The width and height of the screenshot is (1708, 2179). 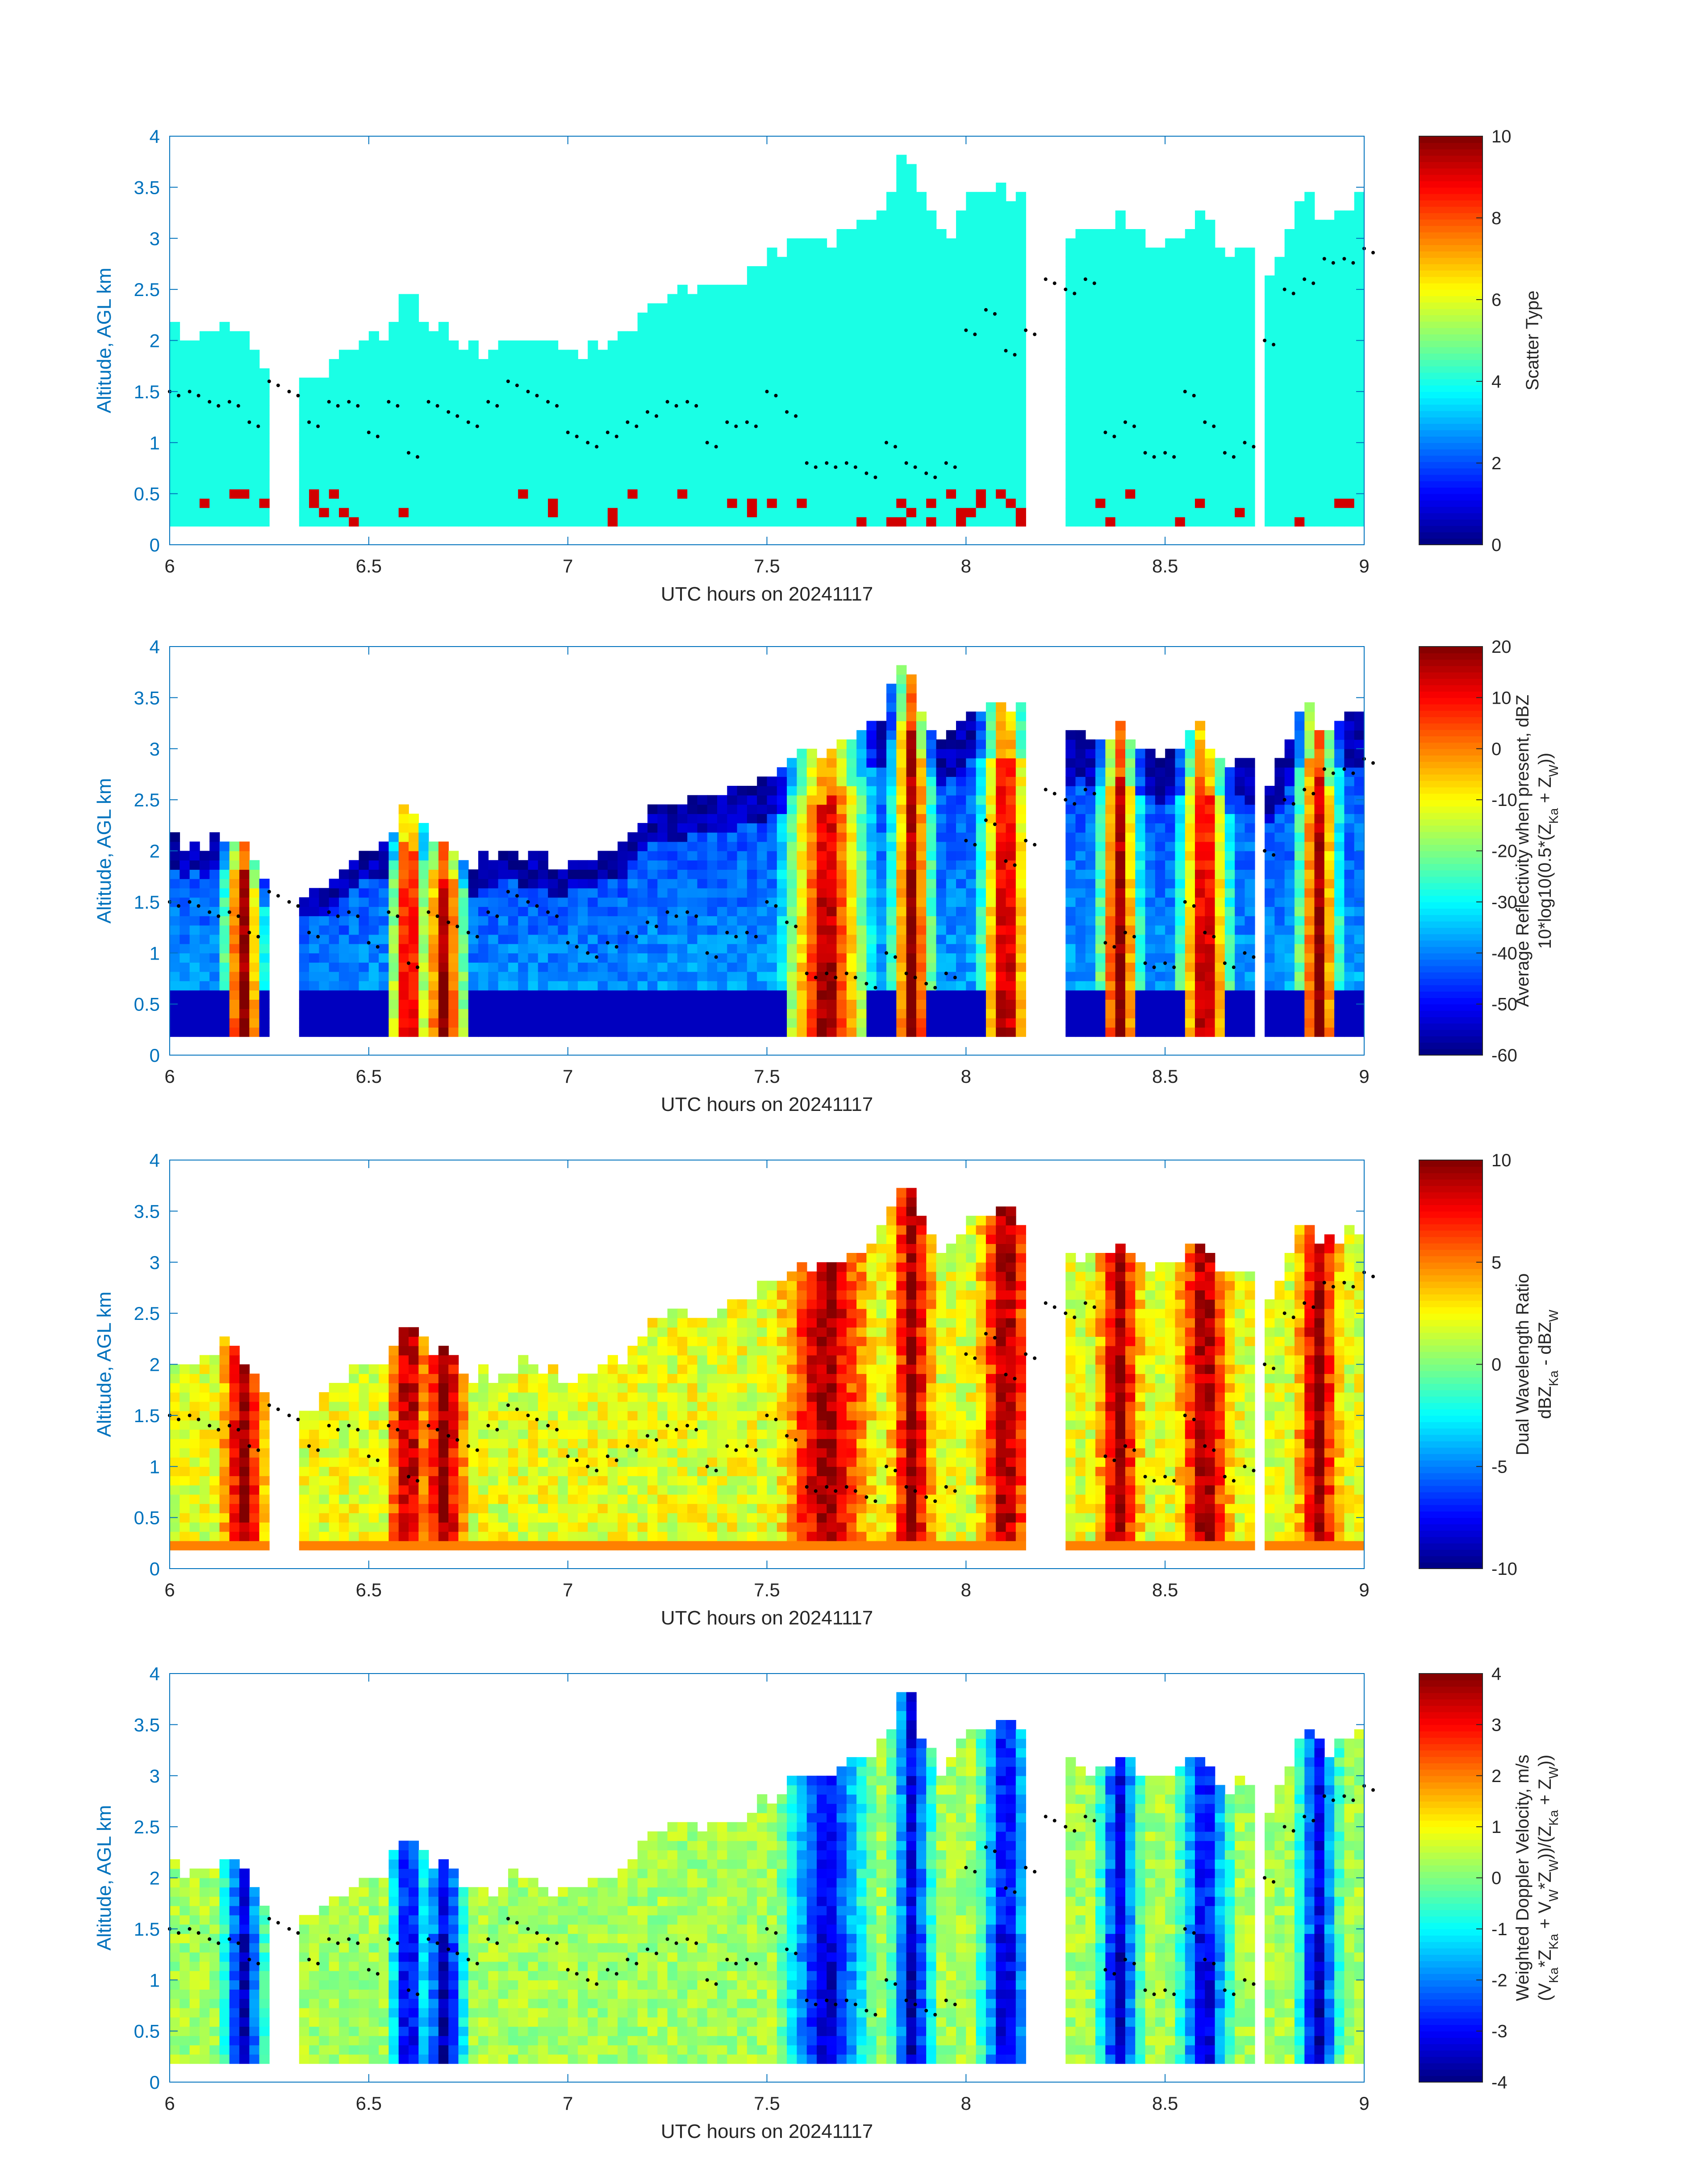 I want to click on colorbar-segment, so click(x=1450, y=184).